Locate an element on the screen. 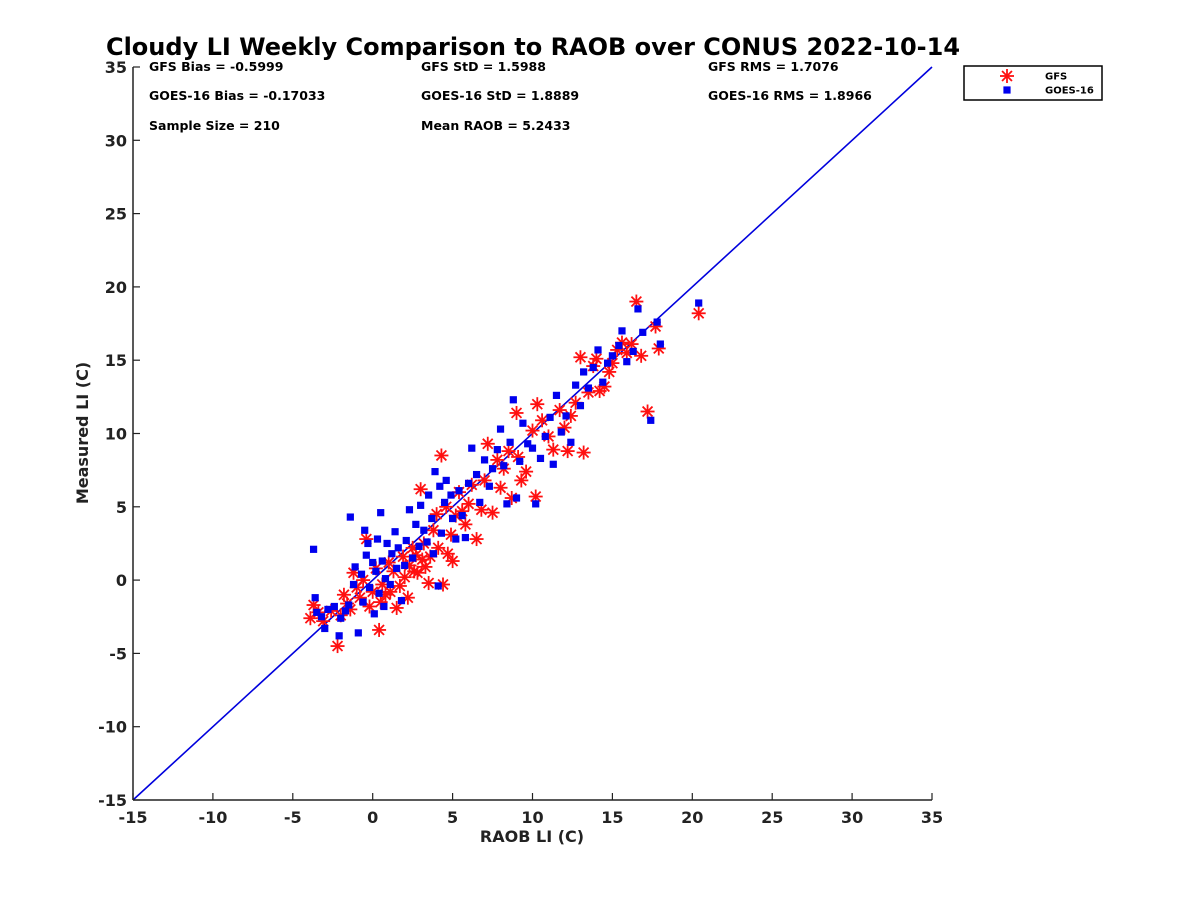  y-tick-label: 15 is located at coordinates (116, 360).